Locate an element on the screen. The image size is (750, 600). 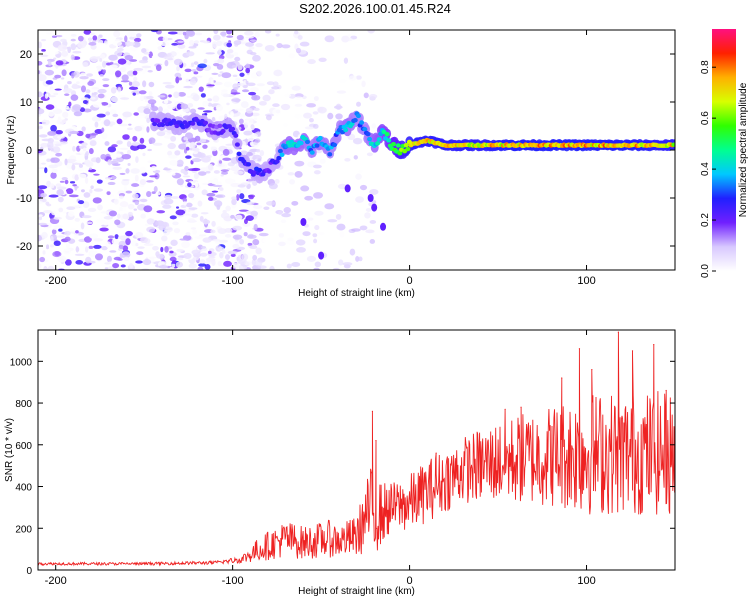
colorbar-tick-label: 0.8 is located at coordinates (705, 67).